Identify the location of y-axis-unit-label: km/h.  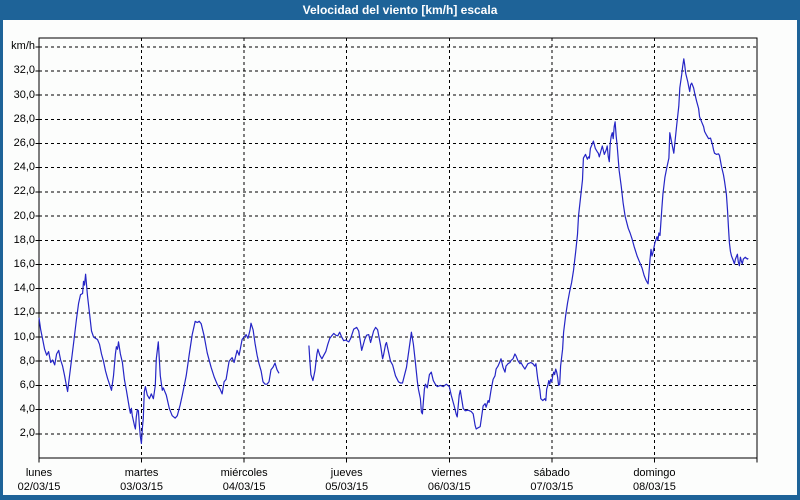
(23, 46).